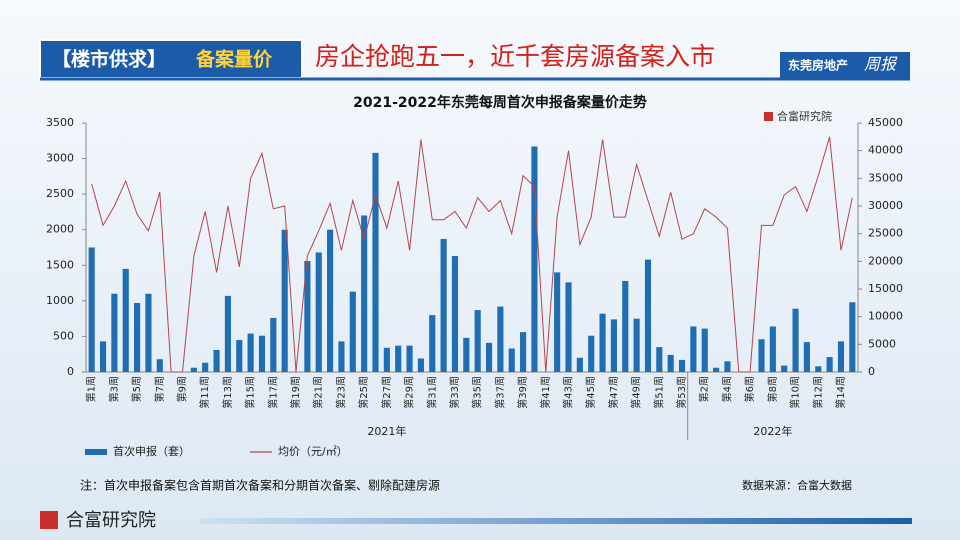  I want to click on x-tick-label: 第2周, so click(704, 389).